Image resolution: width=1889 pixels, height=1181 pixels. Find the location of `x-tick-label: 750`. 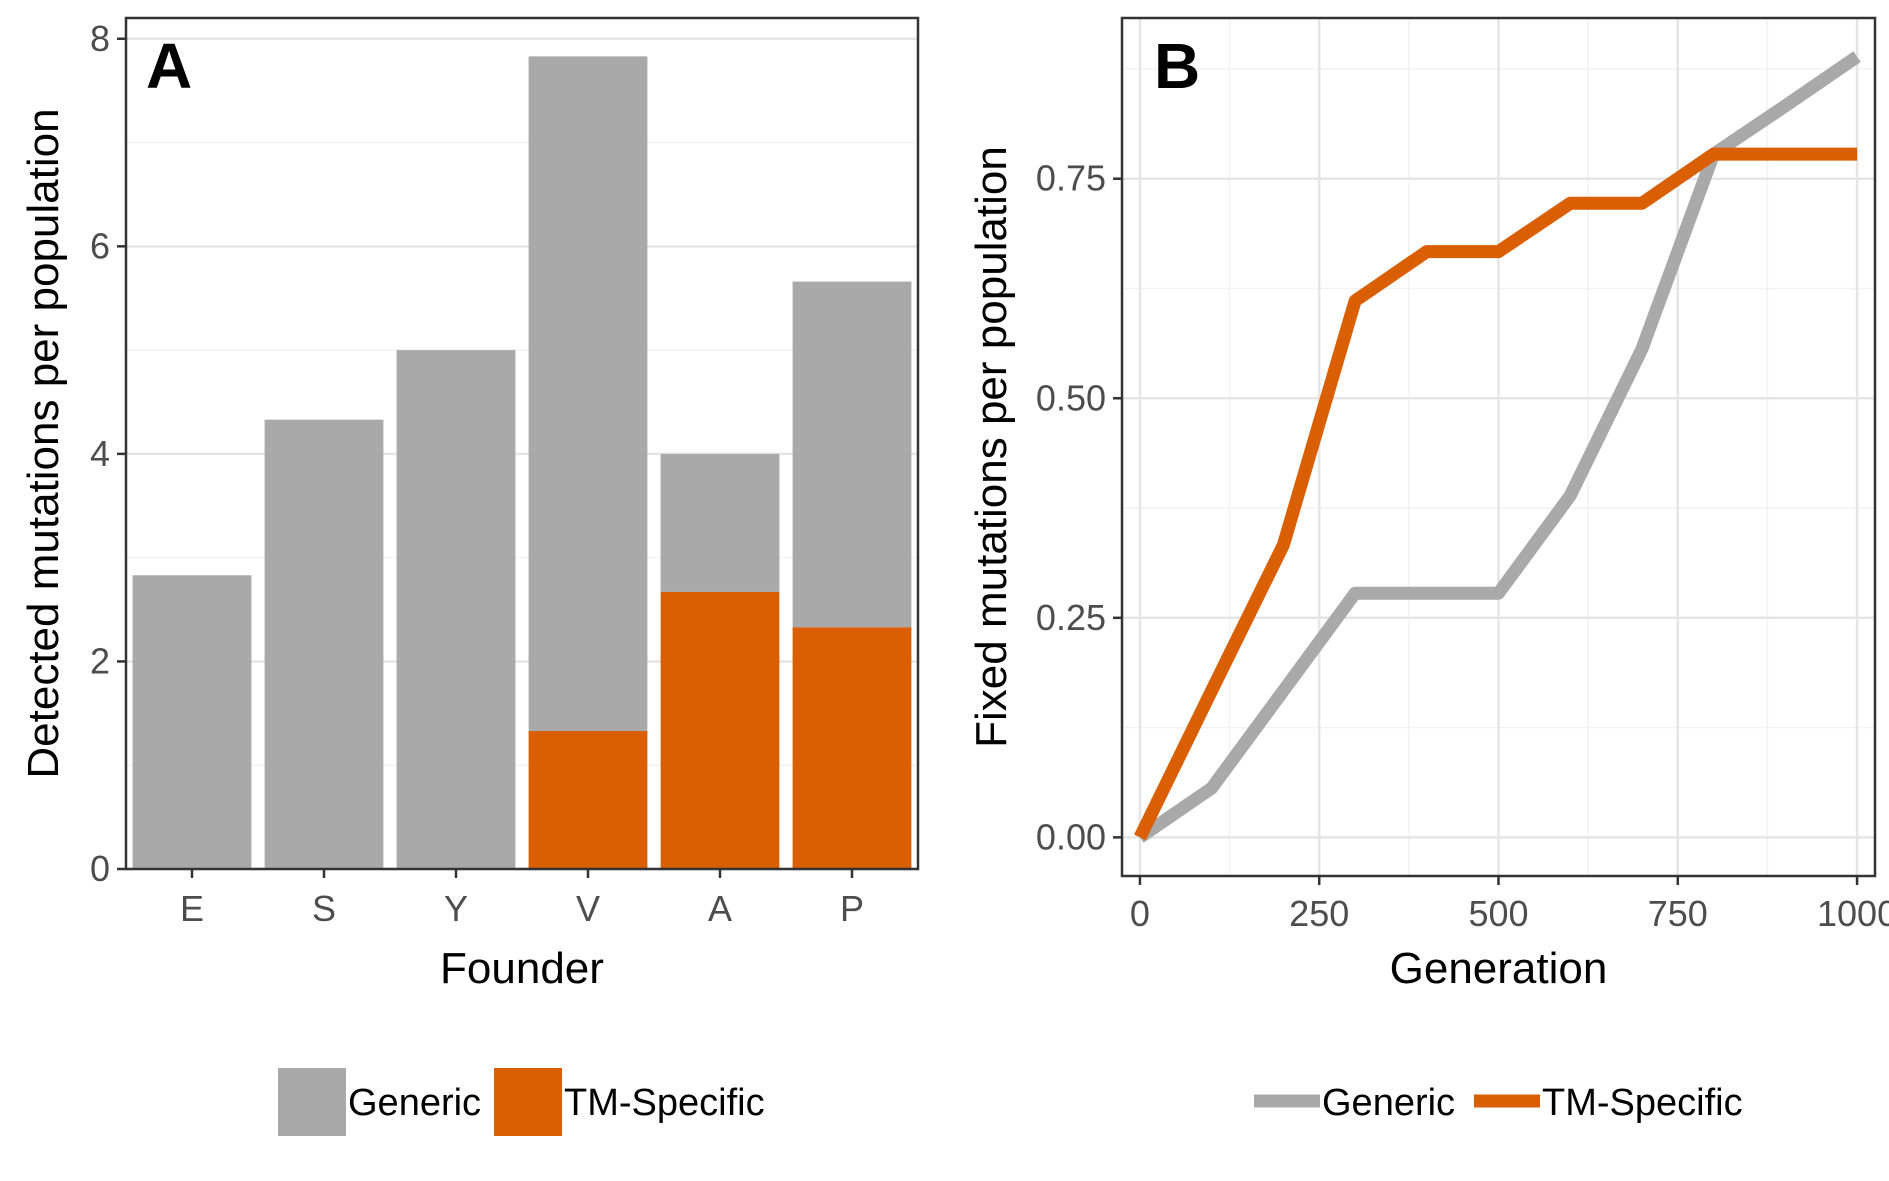

x-tick-label: 750 is located at coordinates (1678, 913).